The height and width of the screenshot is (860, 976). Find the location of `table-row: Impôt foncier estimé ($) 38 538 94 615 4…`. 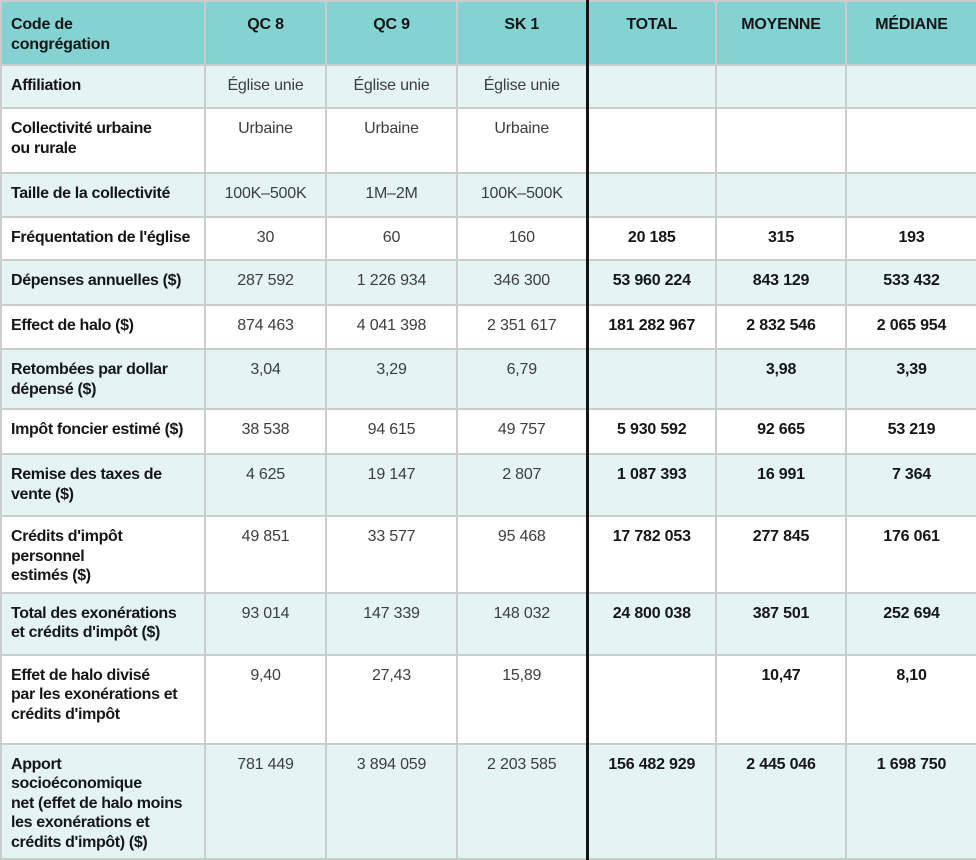

table-row: Impôt foncier estimé ($) 38 538 94 615 4… is located at coordinates (488, 431).